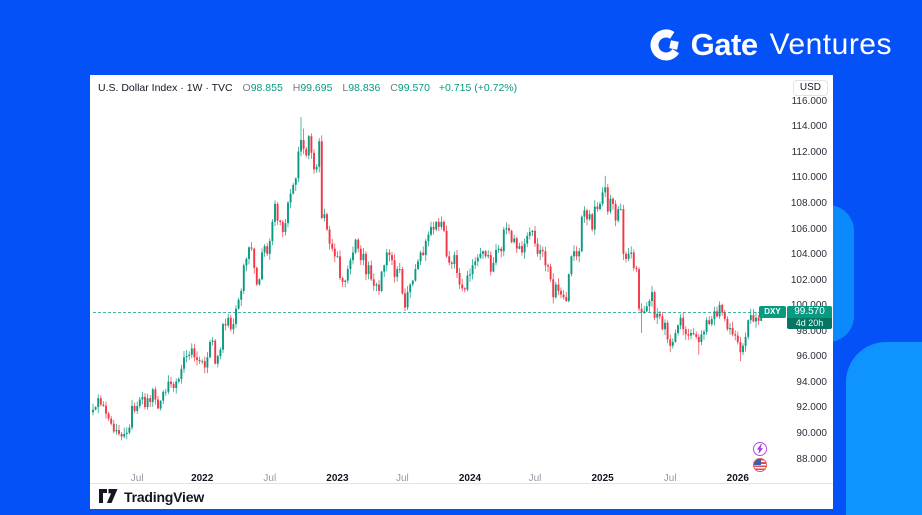  What do you see at coordinates (666, 45) in the screenshot?
I see `gate-logo-icon` at bounding box center [666, 45].